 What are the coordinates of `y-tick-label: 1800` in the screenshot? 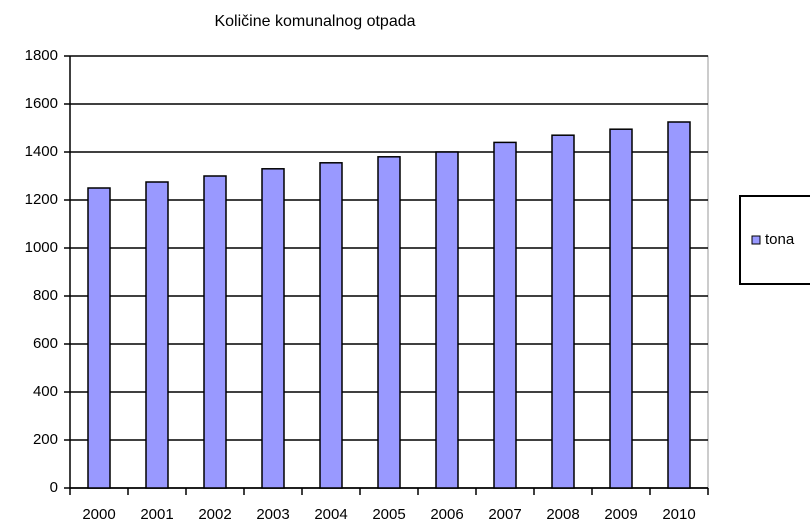 It's located at (41, 55).